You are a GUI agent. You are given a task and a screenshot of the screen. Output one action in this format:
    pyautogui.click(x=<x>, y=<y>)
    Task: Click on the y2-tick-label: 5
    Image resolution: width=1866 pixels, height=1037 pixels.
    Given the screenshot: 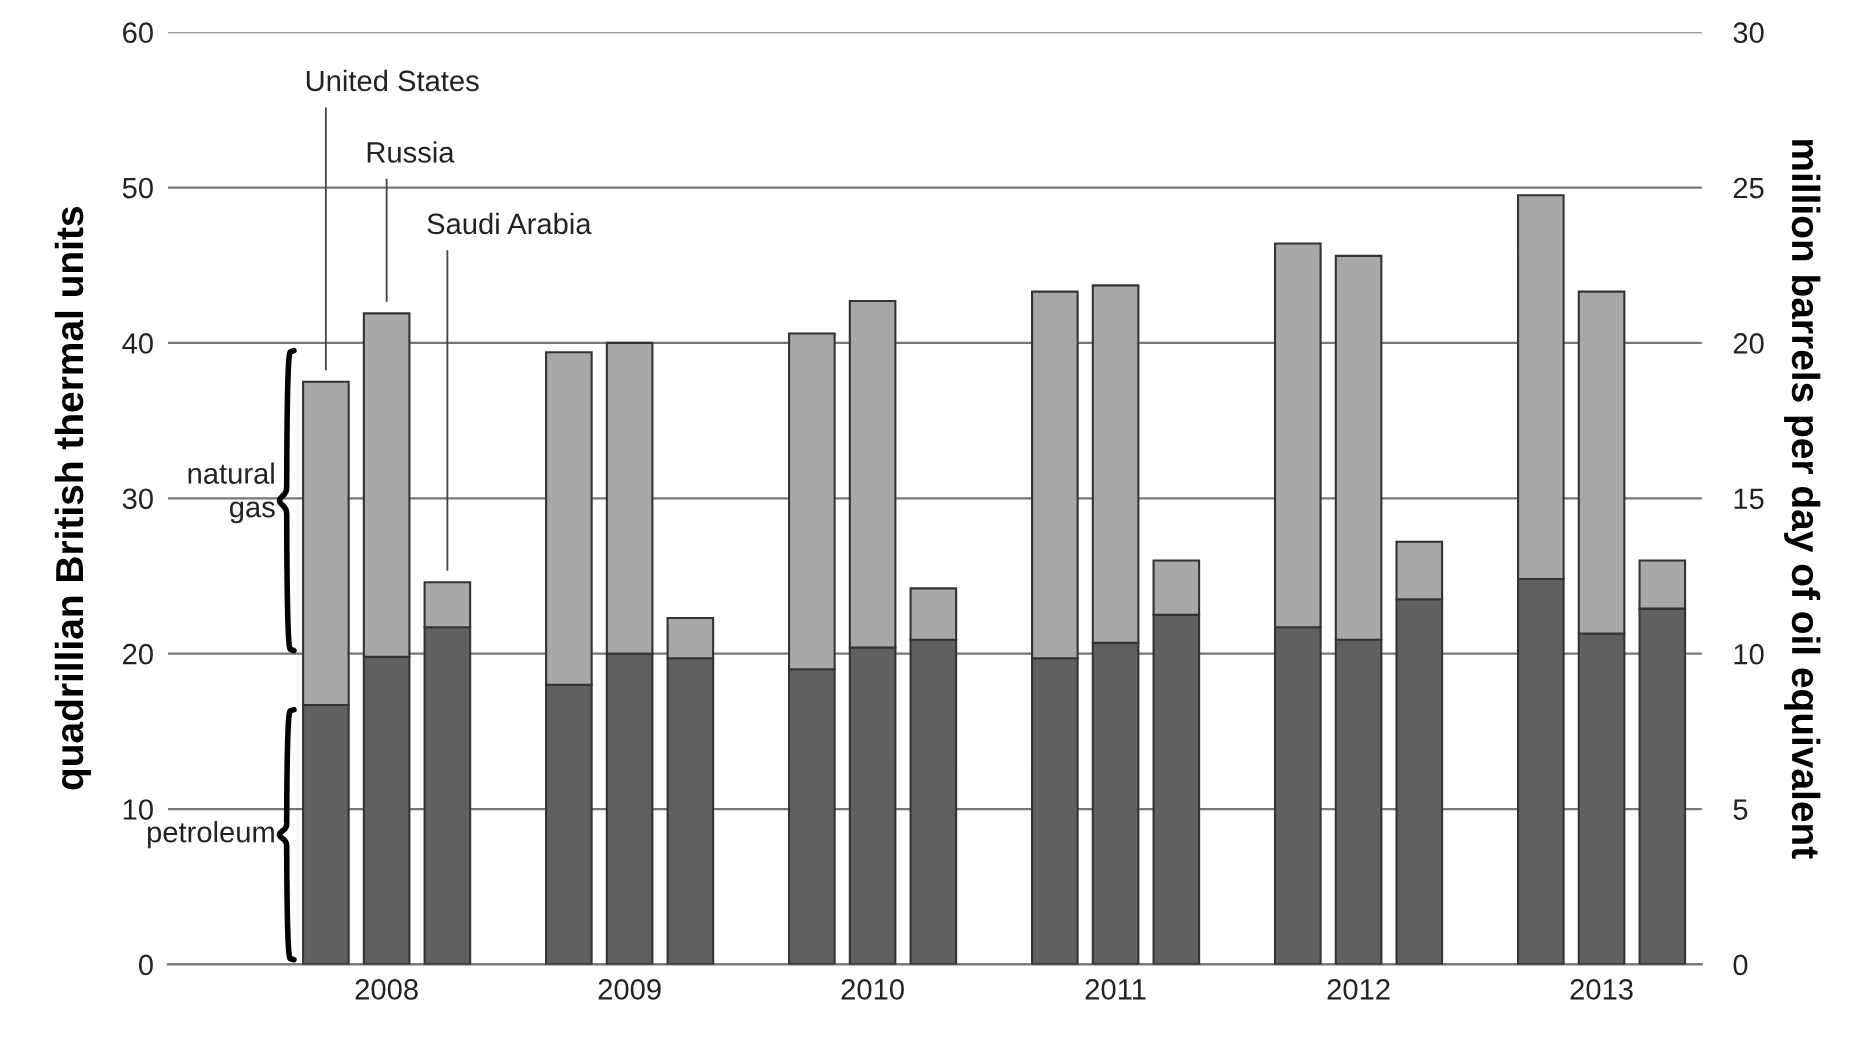 What is the action you would take?
    pyautogui.click(x=1740, y=809)
    